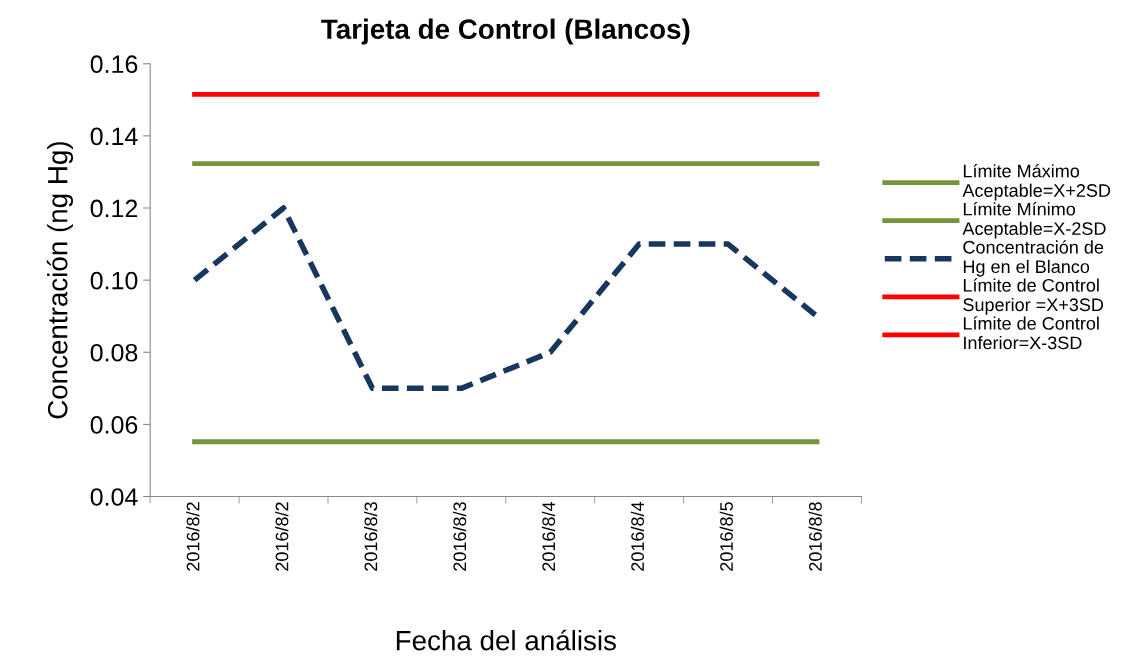 The width and height of the screenshot is (1129, 671). What do you see at coordinates (114, 352) in the screenshot?
I see `y-tick-label: 0.08` at bounding box center [114, 352].